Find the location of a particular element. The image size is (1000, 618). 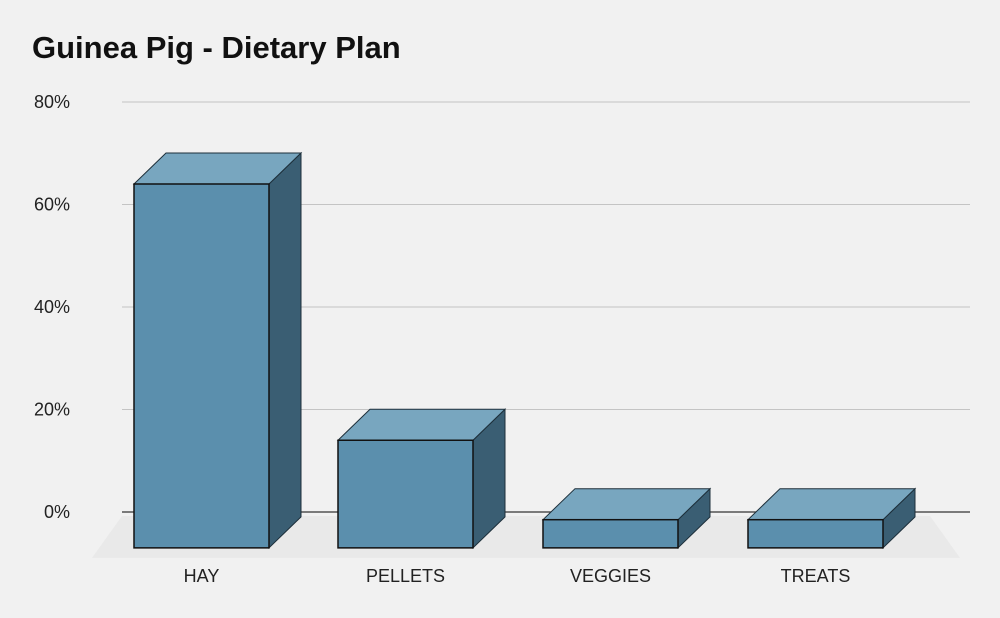

x-category-label: HAY is located at coordinates (202, 576).